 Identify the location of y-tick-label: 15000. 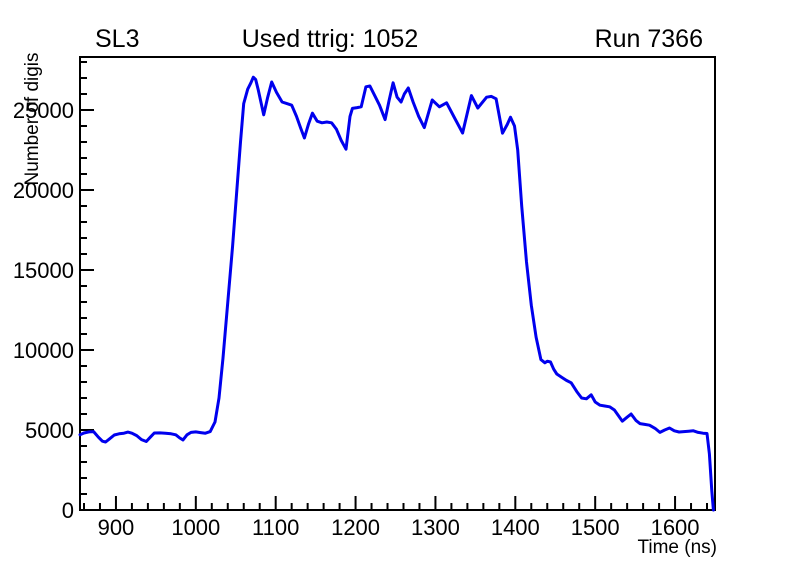
(43, 270).